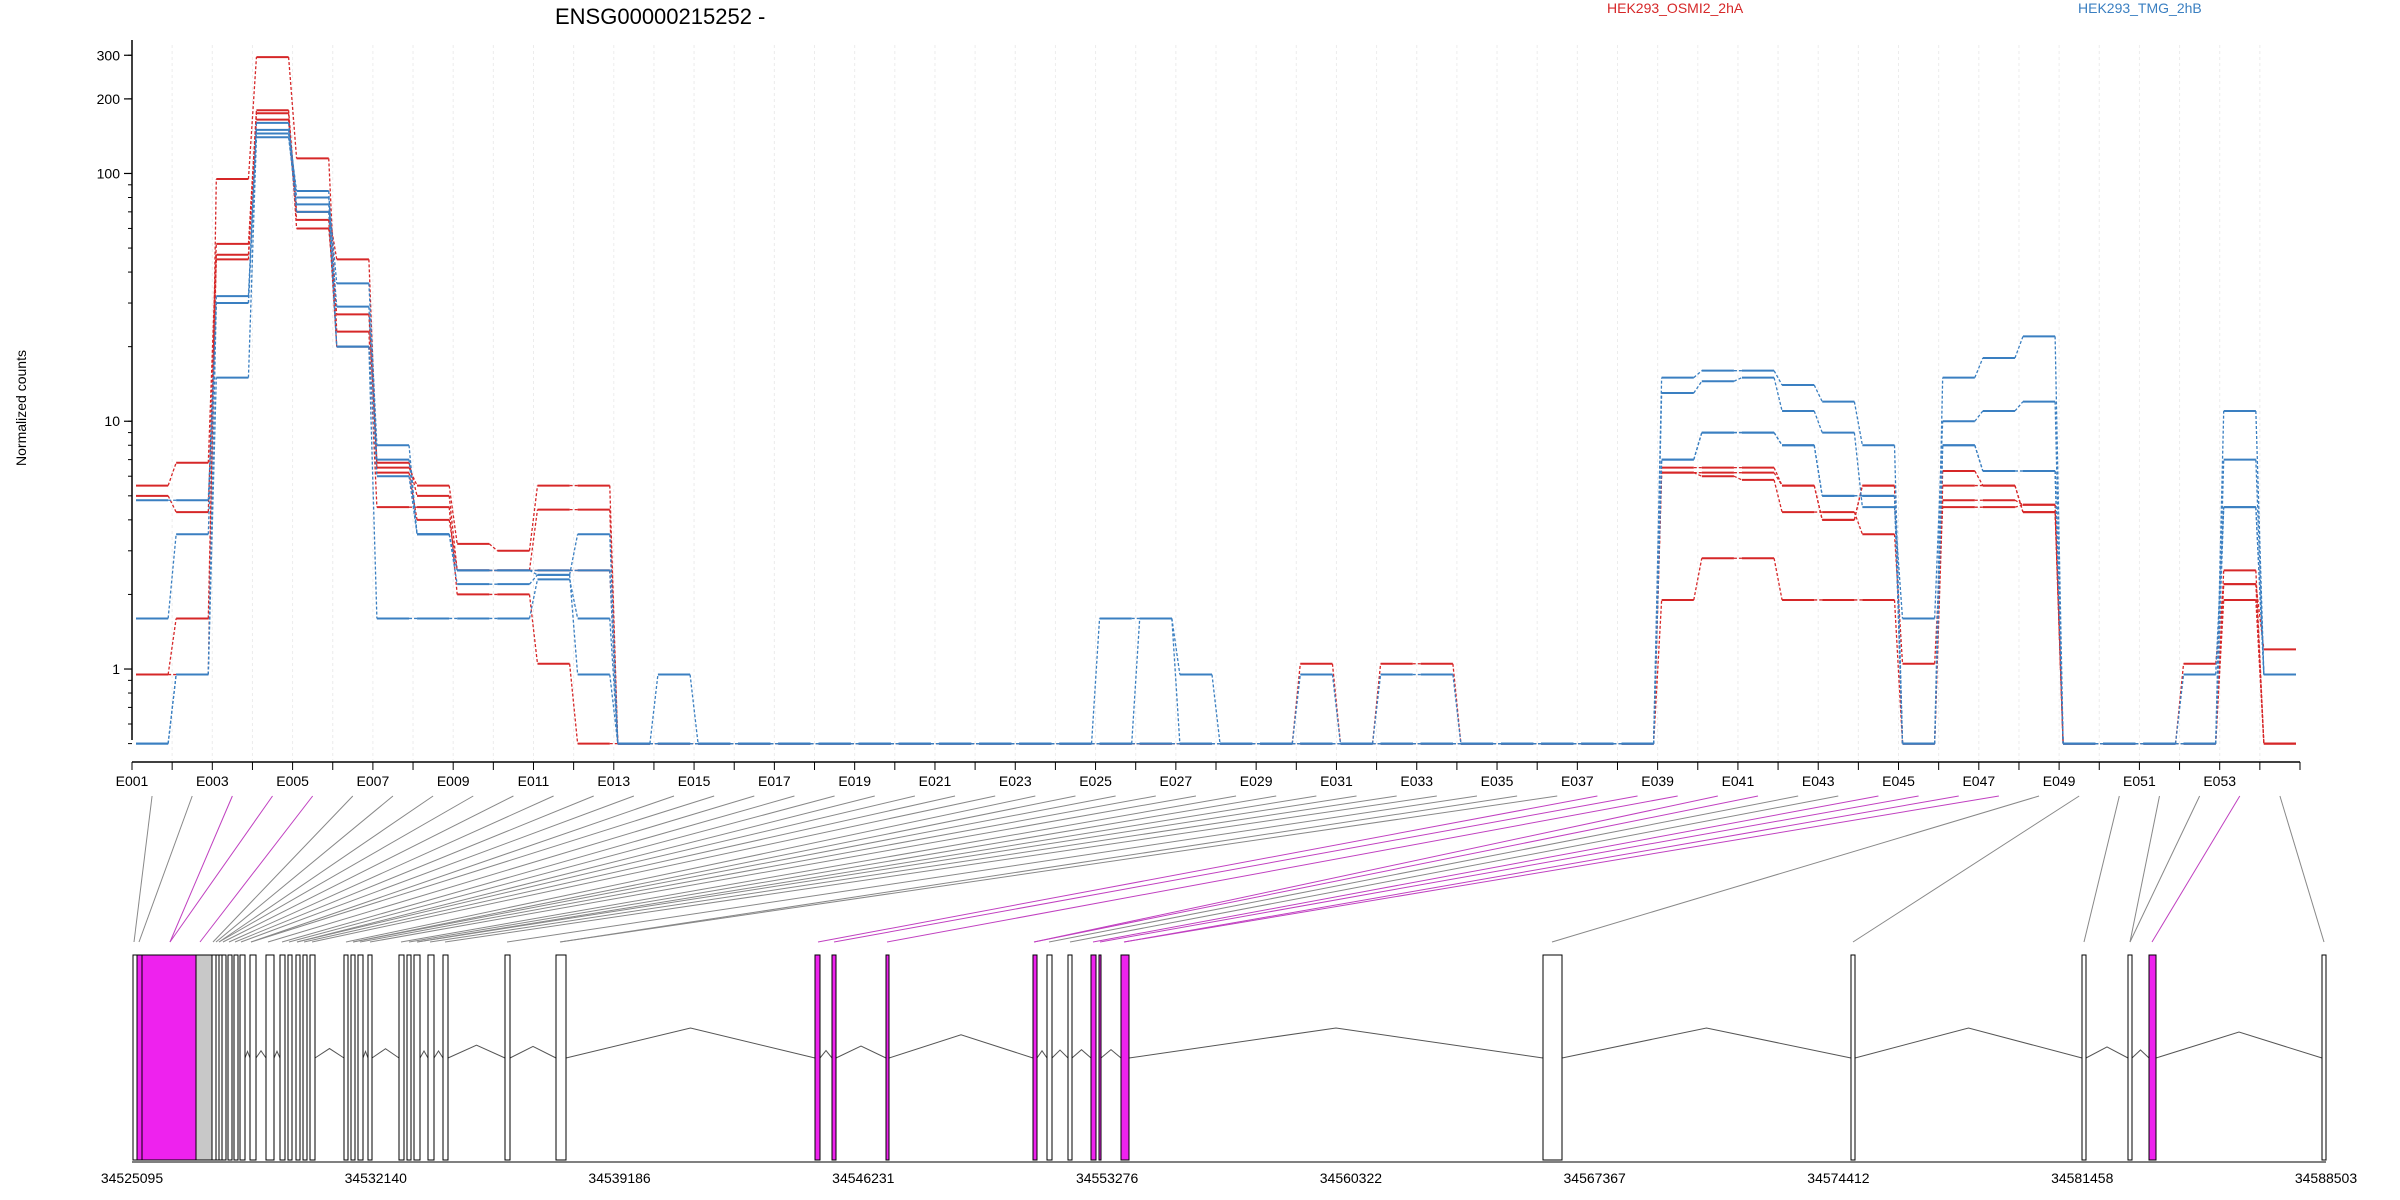  I want to click on y-tick-label: 100, so click(109, 173).